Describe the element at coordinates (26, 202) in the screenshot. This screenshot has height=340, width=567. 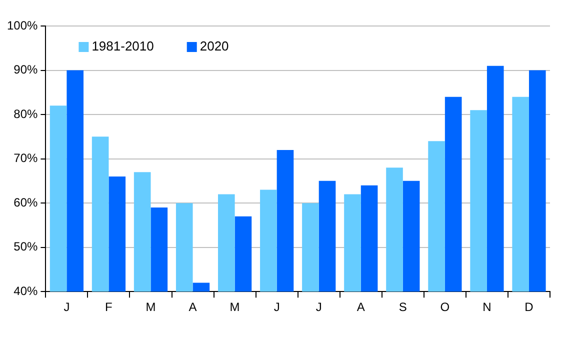
I see `y-tick-label: 60%` at that location.